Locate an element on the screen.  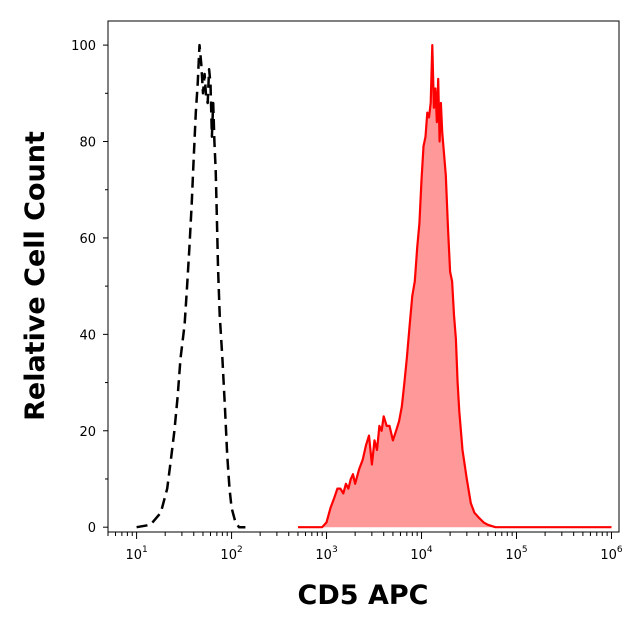
y-tick-label: 80 is located at coordinates (87, 143).